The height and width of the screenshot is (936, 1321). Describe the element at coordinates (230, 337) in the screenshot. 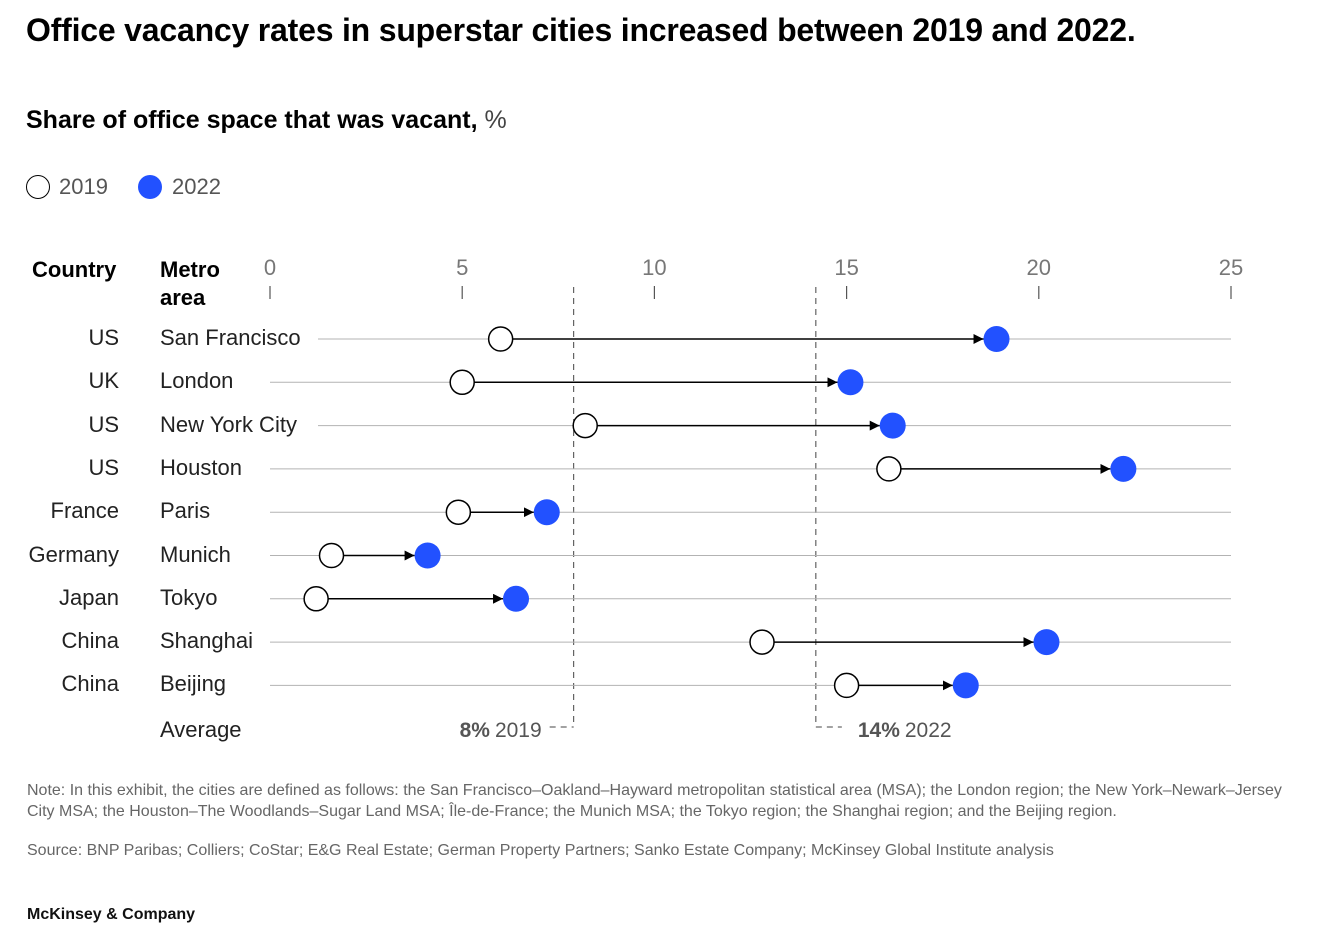

I see `metro-label: San Francisco` at that location.